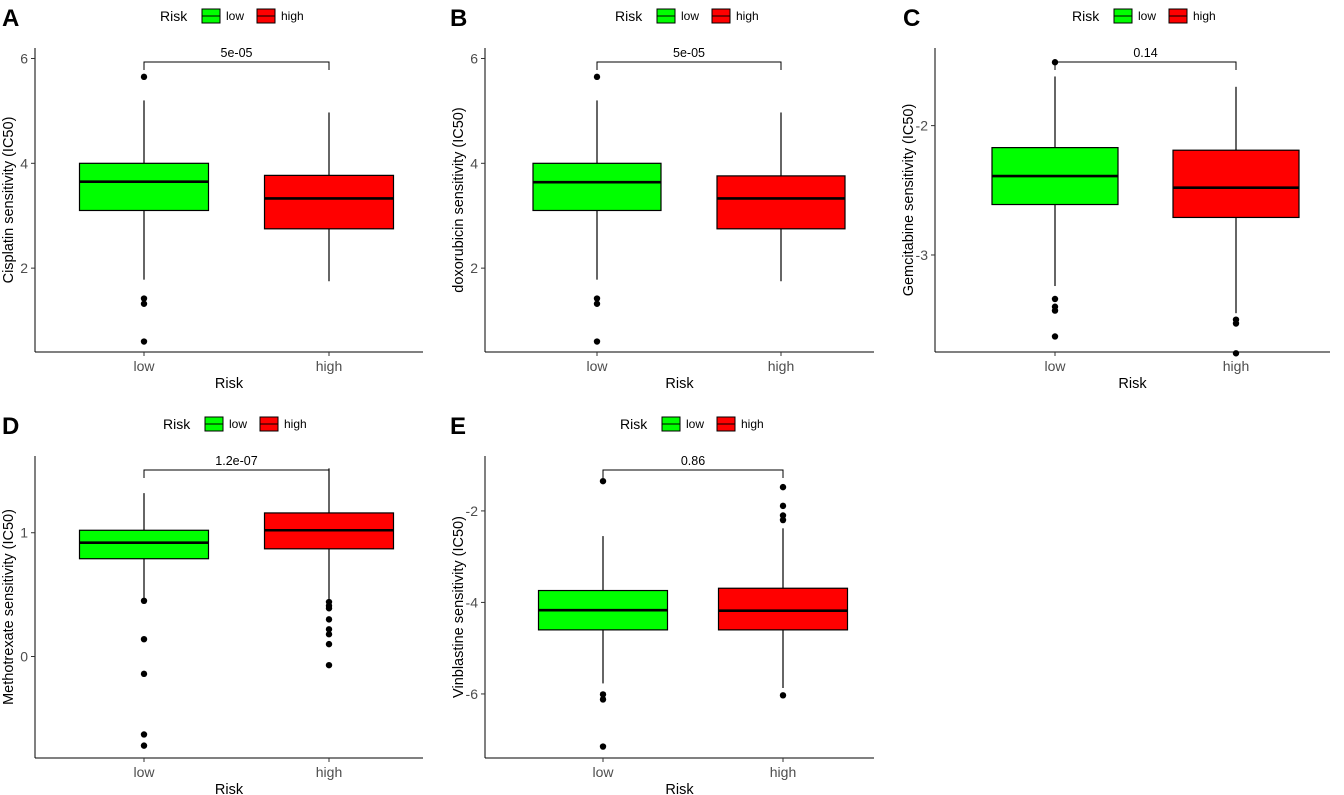 The width and height of the screenshot is (1344, 795). Describe the element at coordinates (458, 18) in the screenshot. I see `panel-letter: B` at that location.